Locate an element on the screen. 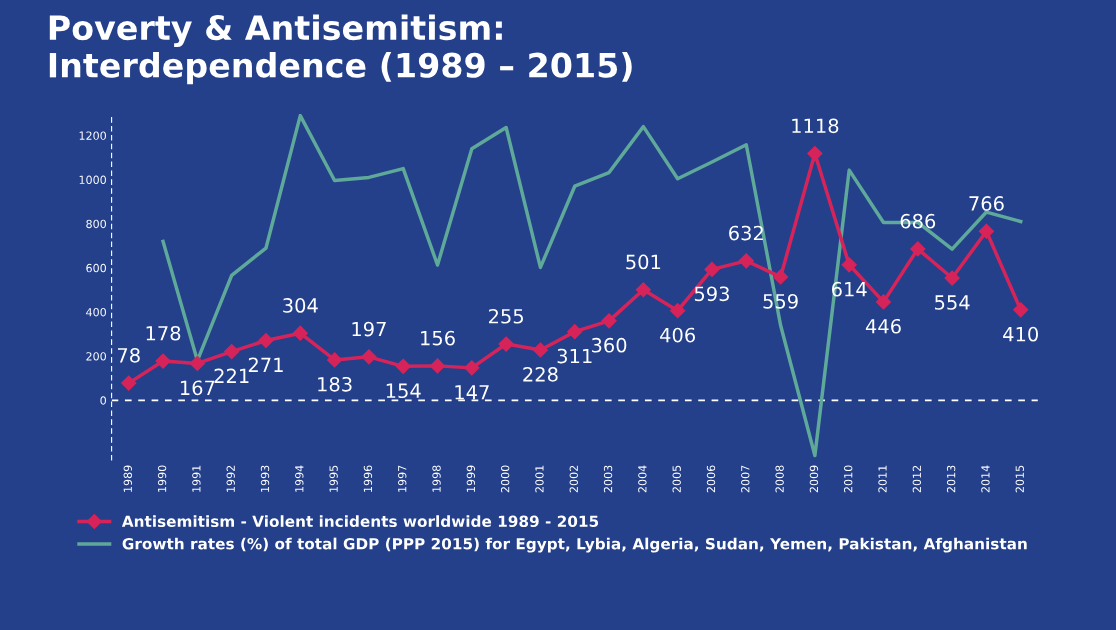  x-tick-label: 1993 is located at coordinates (265, 478).